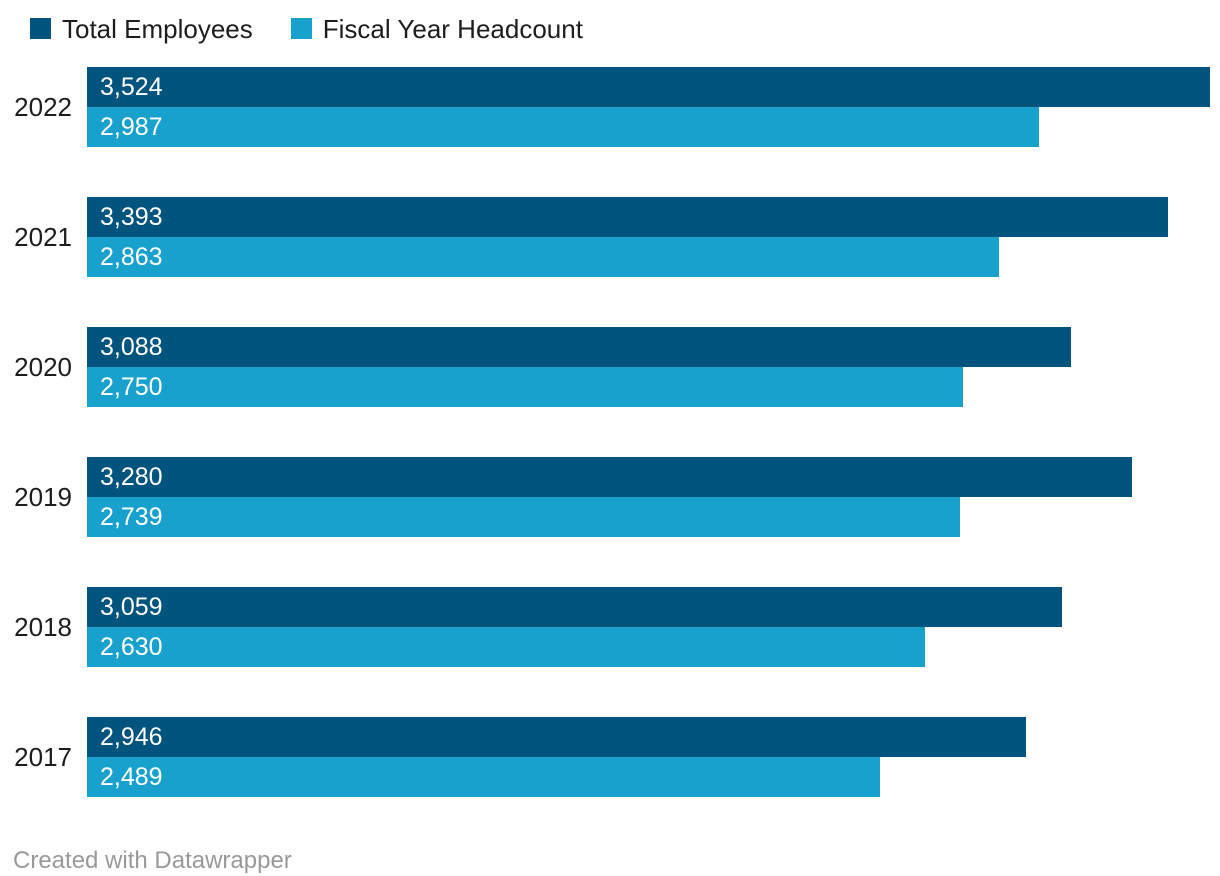 The width and height of the screenshot is (1220, 876). I want to click on bar-value-label: 2,630, so click(131, 646).